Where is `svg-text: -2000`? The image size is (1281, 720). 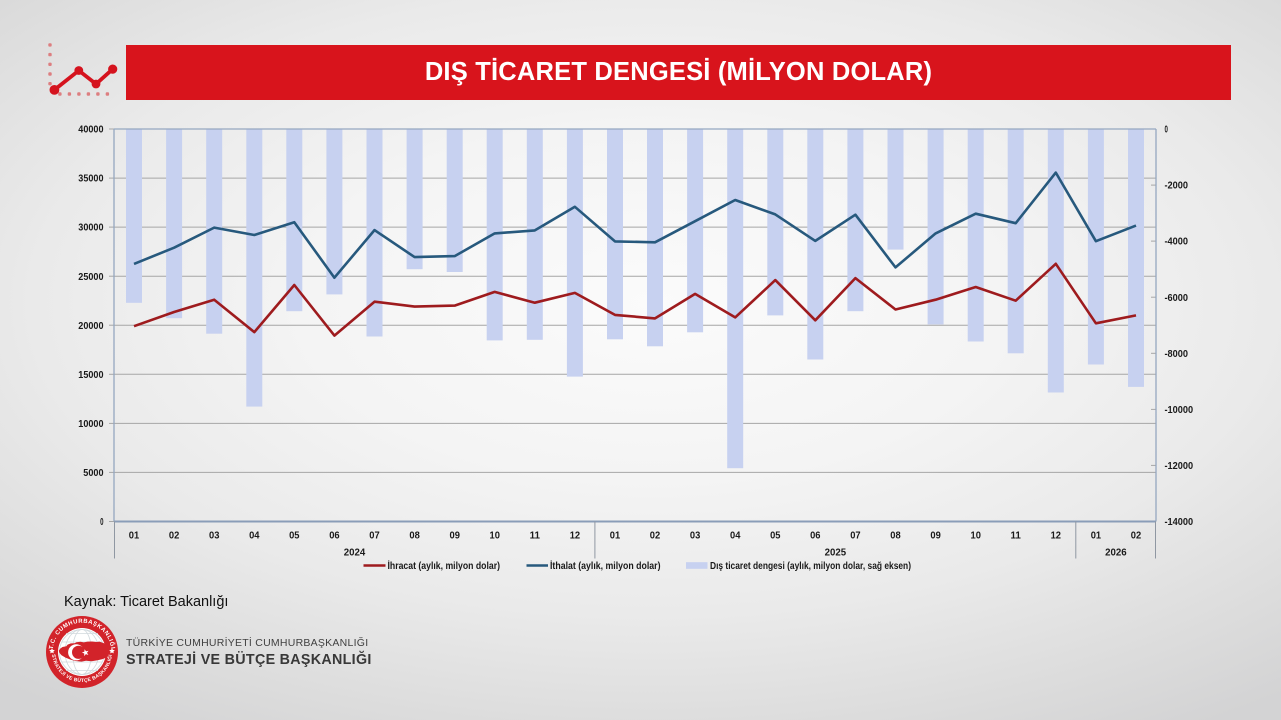
svg-text: -2000 is located at coordinates (1177, 186).